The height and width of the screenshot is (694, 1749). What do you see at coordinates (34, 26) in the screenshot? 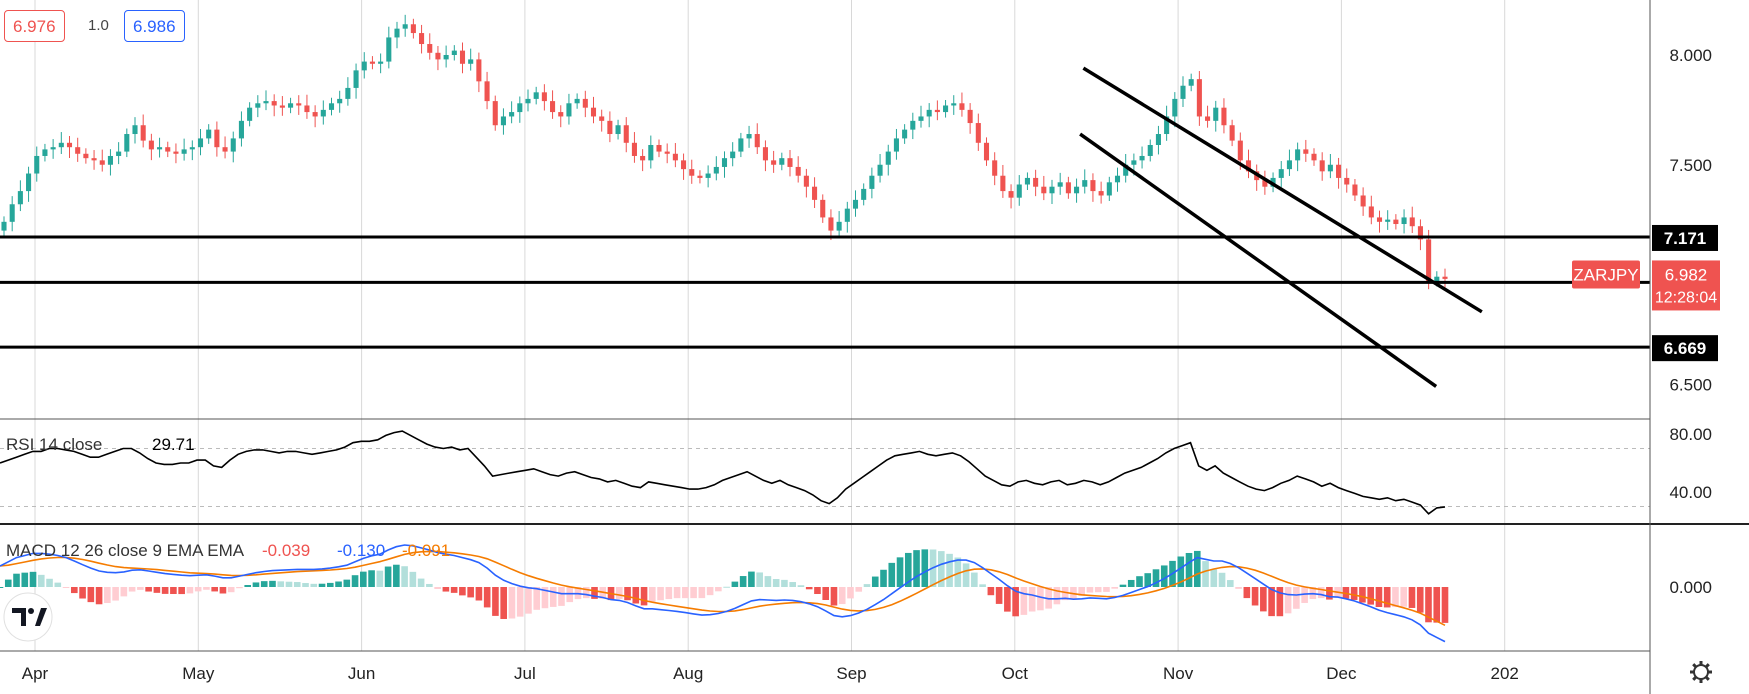
I see `sell-price-button: 6.976` at bounding box center [34, 26].